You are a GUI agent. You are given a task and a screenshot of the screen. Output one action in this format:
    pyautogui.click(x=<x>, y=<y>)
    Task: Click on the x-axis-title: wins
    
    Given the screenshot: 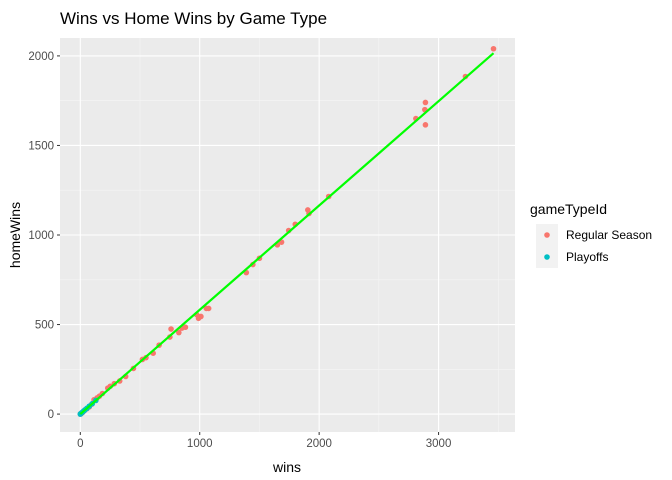 What is the action you would take?
    pyautogui.click(x=286, y=467)
    